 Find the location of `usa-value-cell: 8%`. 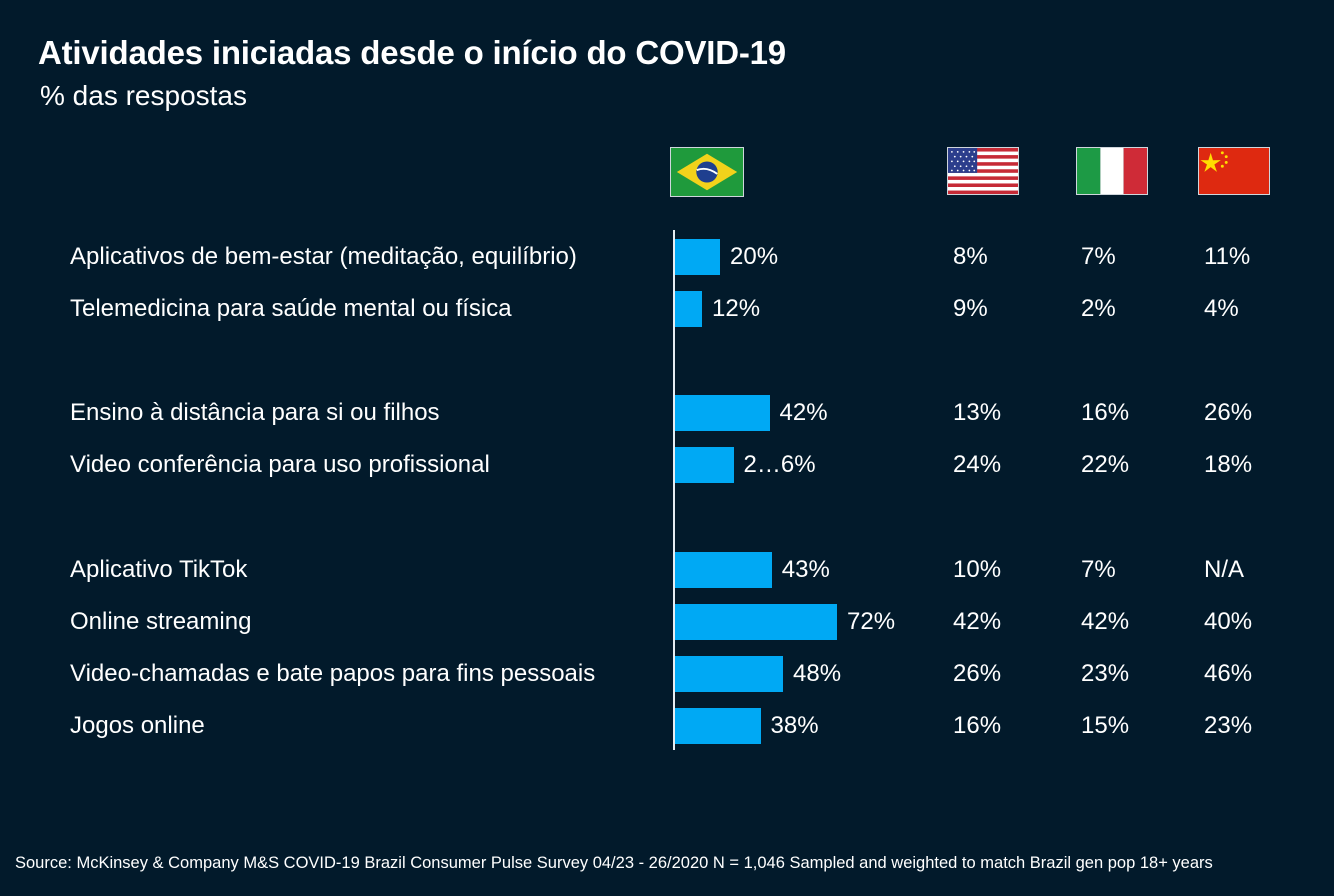

usa-value-cell: 8% is located at coordinates (970, 256).